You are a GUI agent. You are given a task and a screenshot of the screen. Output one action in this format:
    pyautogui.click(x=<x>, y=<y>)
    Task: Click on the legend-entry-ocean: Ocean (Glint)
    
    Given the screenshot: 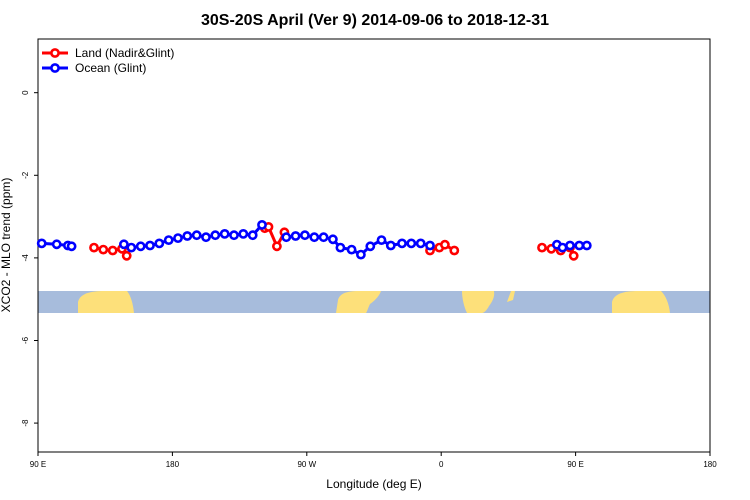 What is the action you would take?
    pyautogui.click(x=94, y=68)
    